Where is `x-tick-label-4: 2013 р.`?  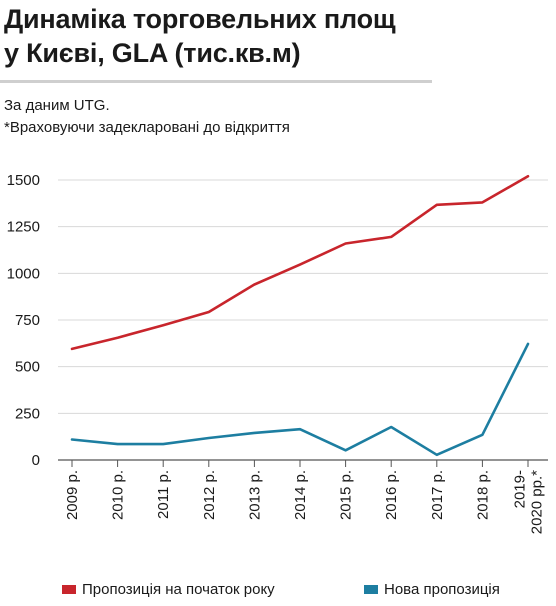 x-tick-label-4: 2013 р. is located at coordinates (254, 495).